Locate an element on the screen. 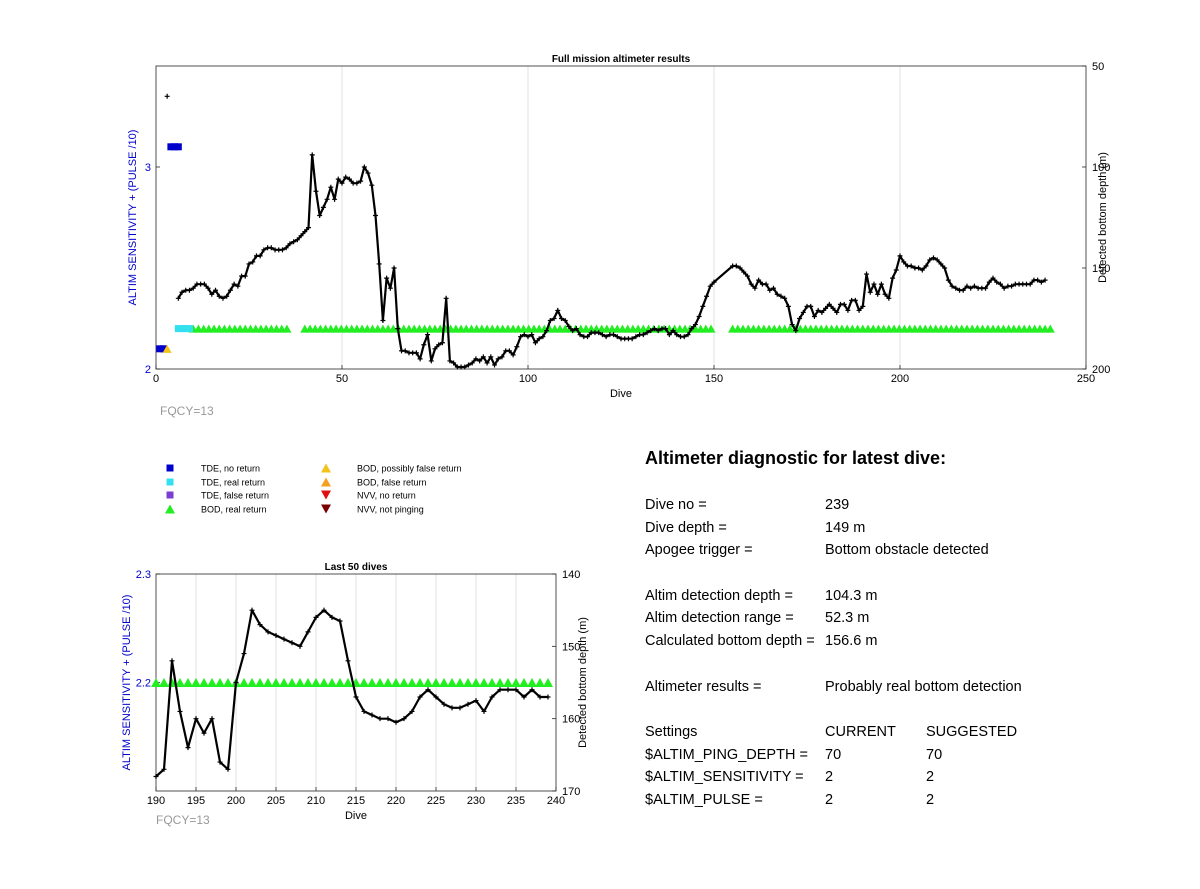 Image resolution: width=1200 pixels, height=889 pixels. calculated-bottom-label: Calculated bottom depth = is located at coordinates (730, 641).